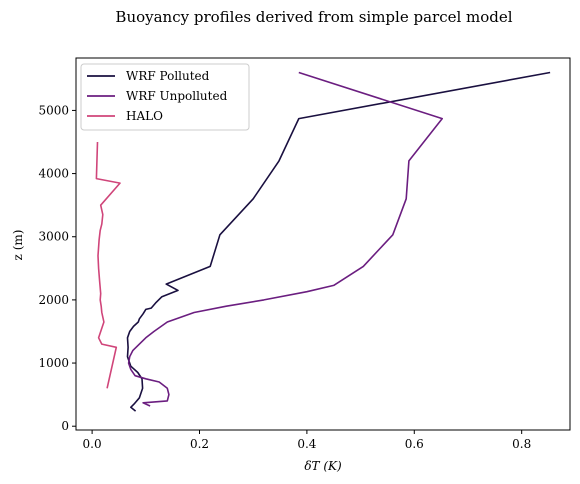 This screenshot has height=484, width=580. Describe the element at coordinates (521, 444) in the screenshot. I see `x-tick-label: 0.8` at that location.